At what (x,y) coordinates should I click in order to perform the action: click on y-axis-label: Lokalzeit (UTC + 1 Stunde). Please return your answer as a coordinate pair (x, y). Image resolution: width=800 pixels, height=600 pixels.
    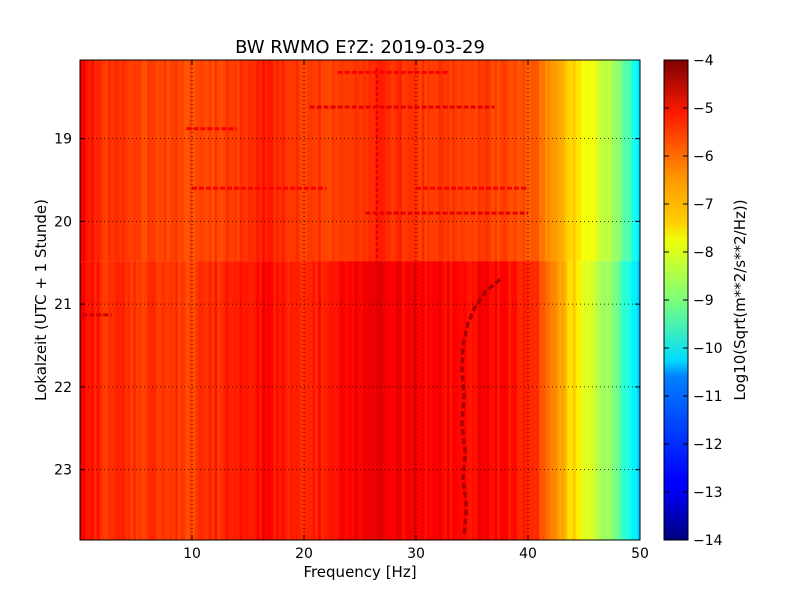
    Looking at the image, I should click on (41, 300).